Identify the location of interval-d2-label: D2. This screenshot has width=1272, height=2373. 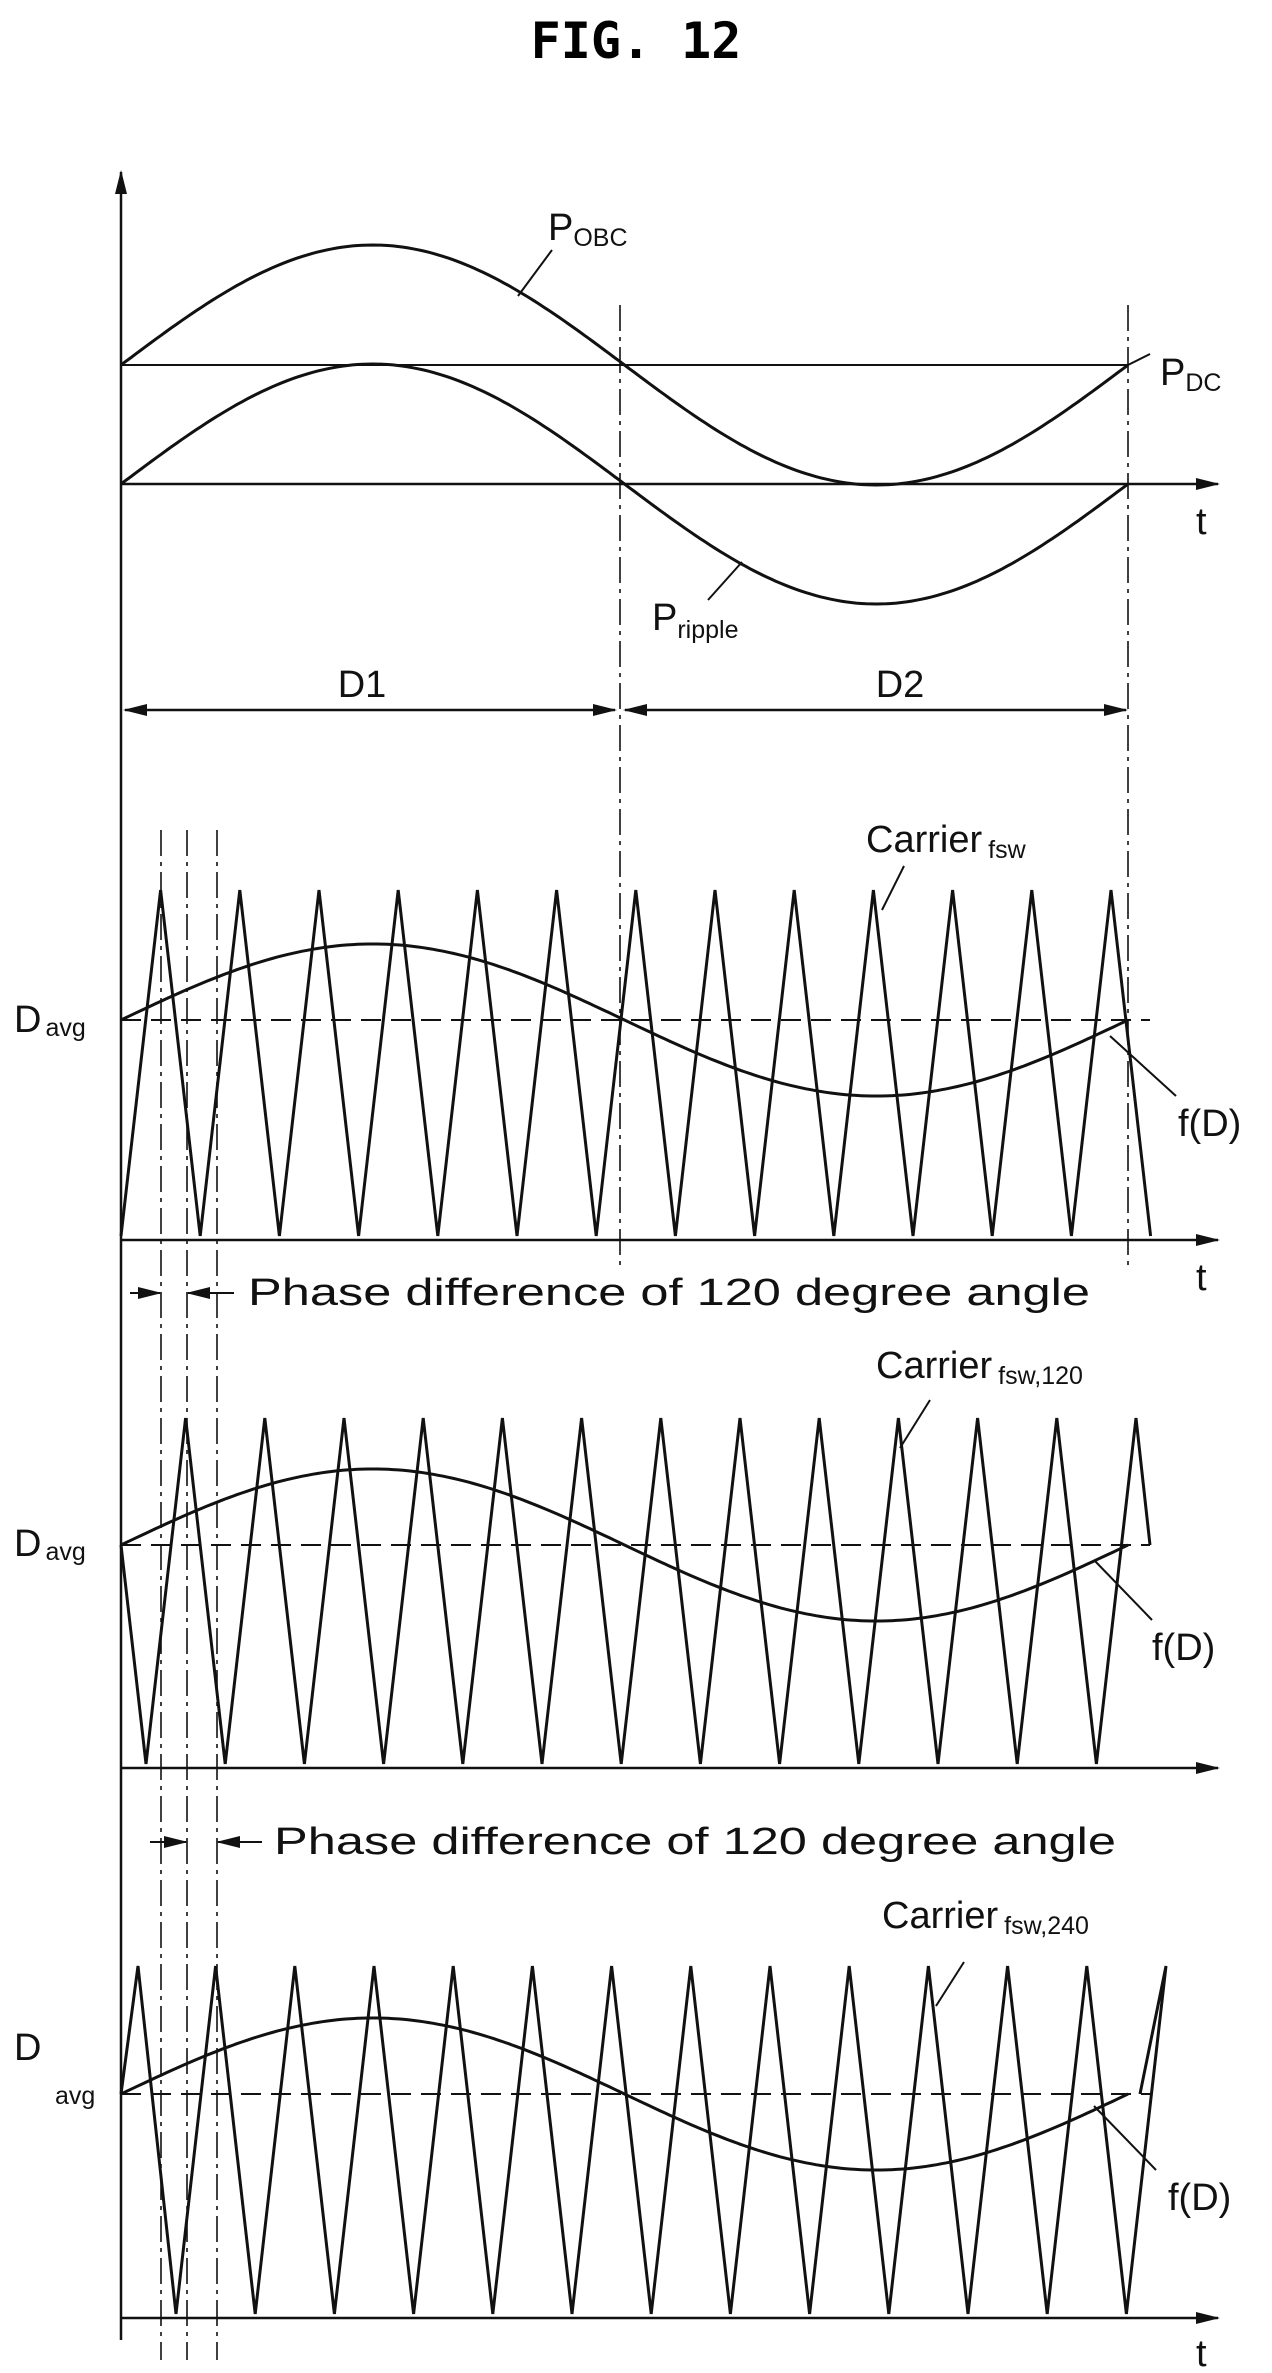
(900, 685).